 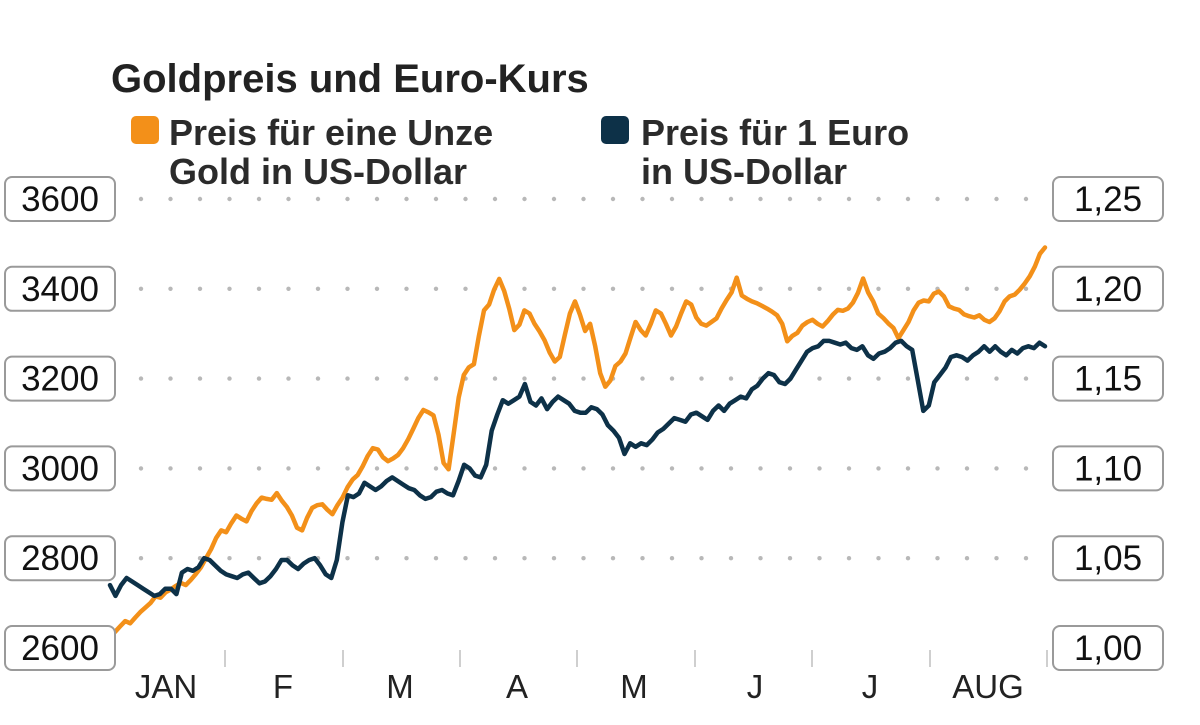 I want to click on right-axis-label-3: 1,10, so click(x=1108, y=468).